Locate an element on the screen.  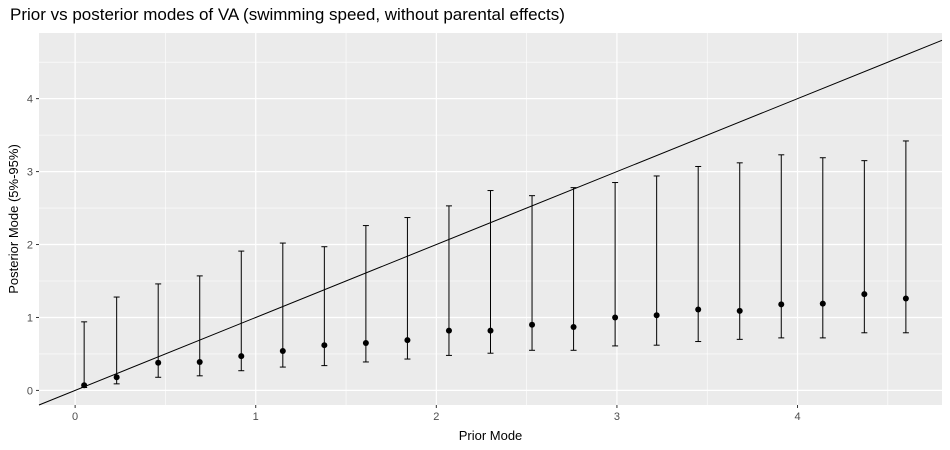
y-tick-label: 4 is located at coordinates (30, 100).